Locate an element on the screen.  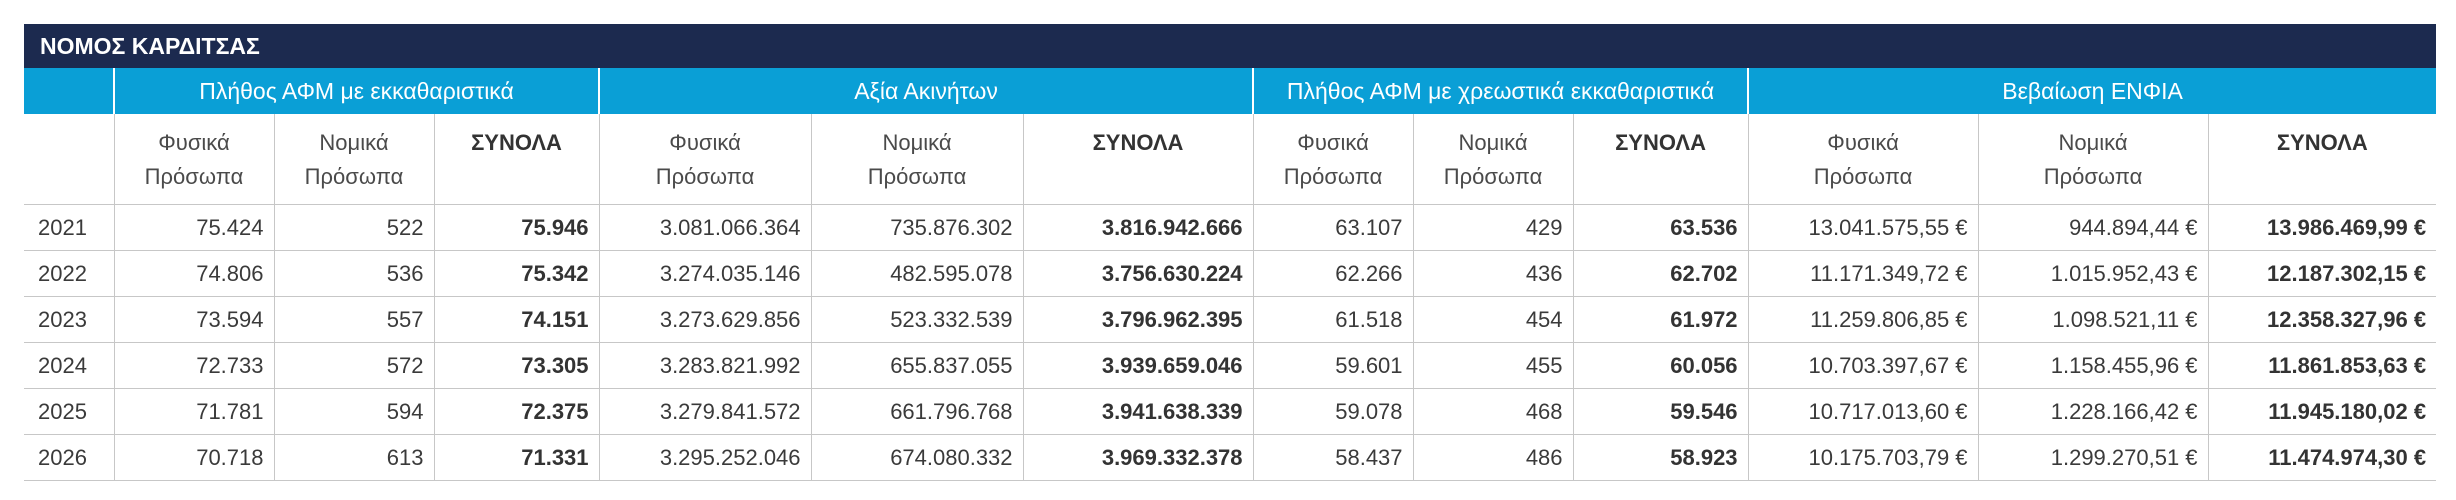
value-cell: 674.080.332 is located at coordinates (917, 457).